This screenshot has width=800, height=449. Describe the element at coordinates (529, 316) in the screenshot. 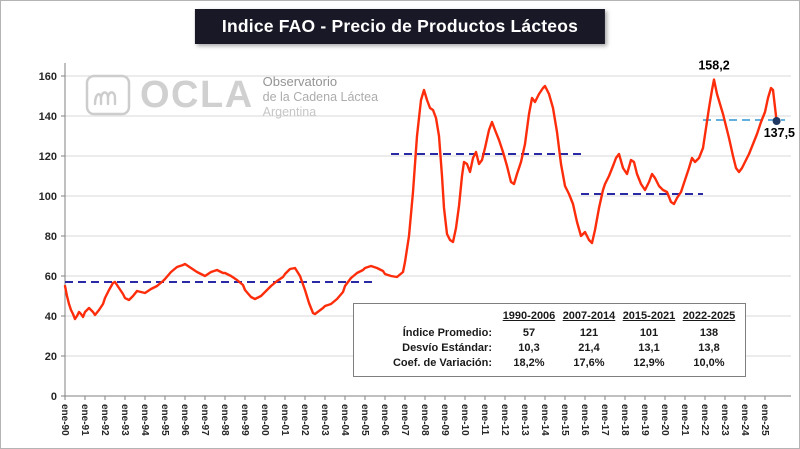

I see `stats-column-header: 1990-2006` at that location.